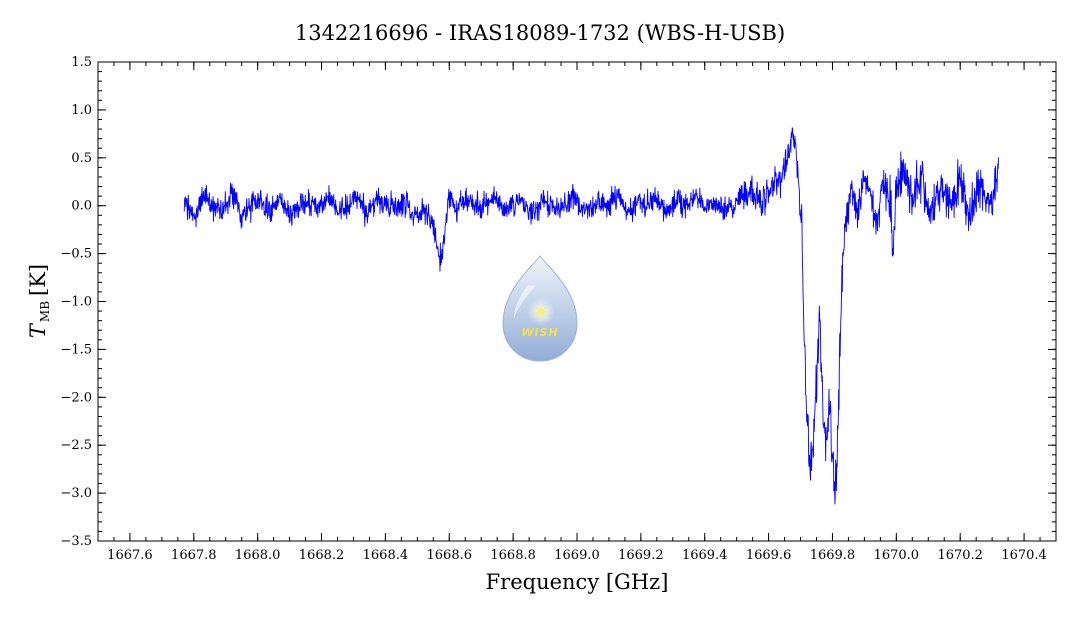 The image size is (1080, 618). Describe the element at coordinates (81, 110) in the screenshot. I see `y-tick-label: 1.0` at that location.